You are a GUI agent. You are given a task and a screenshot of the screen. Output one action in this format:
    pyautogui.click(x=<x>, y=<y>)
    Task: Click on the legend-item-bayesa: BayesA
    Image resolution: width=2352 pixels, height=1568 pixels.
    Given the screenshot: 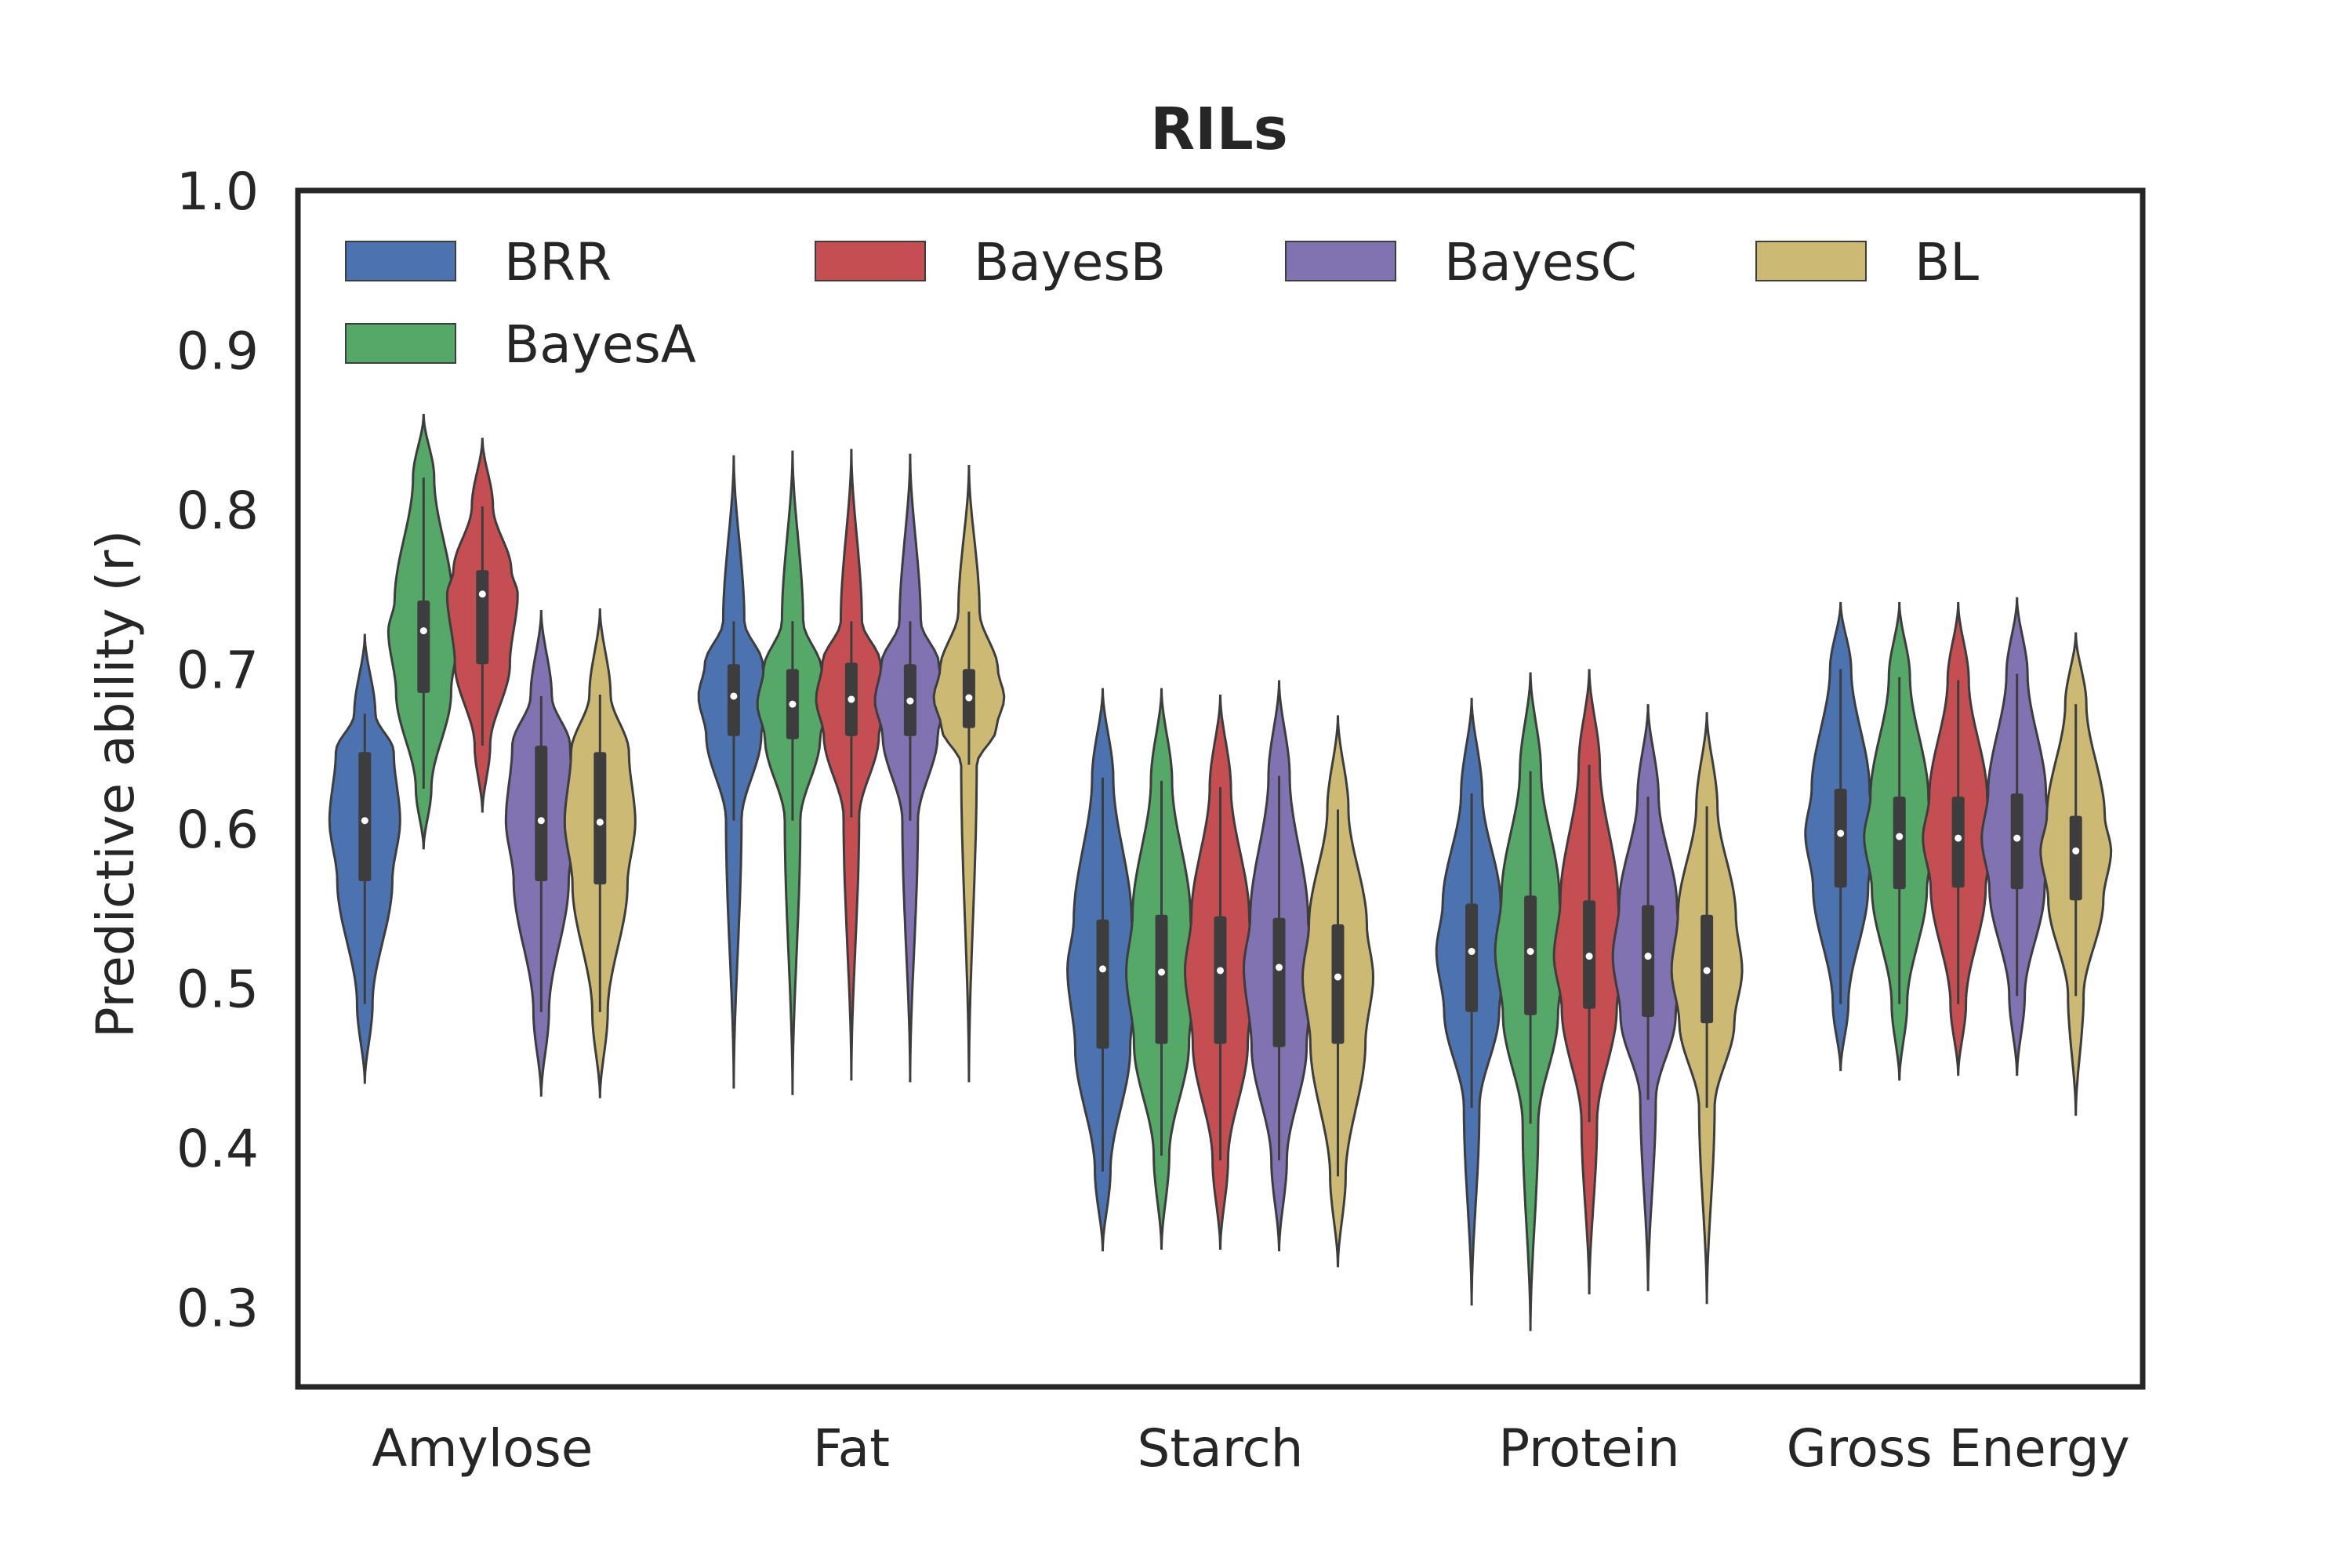 What is the action you would take?
    pyautogui.click(x=520, y=344)
    